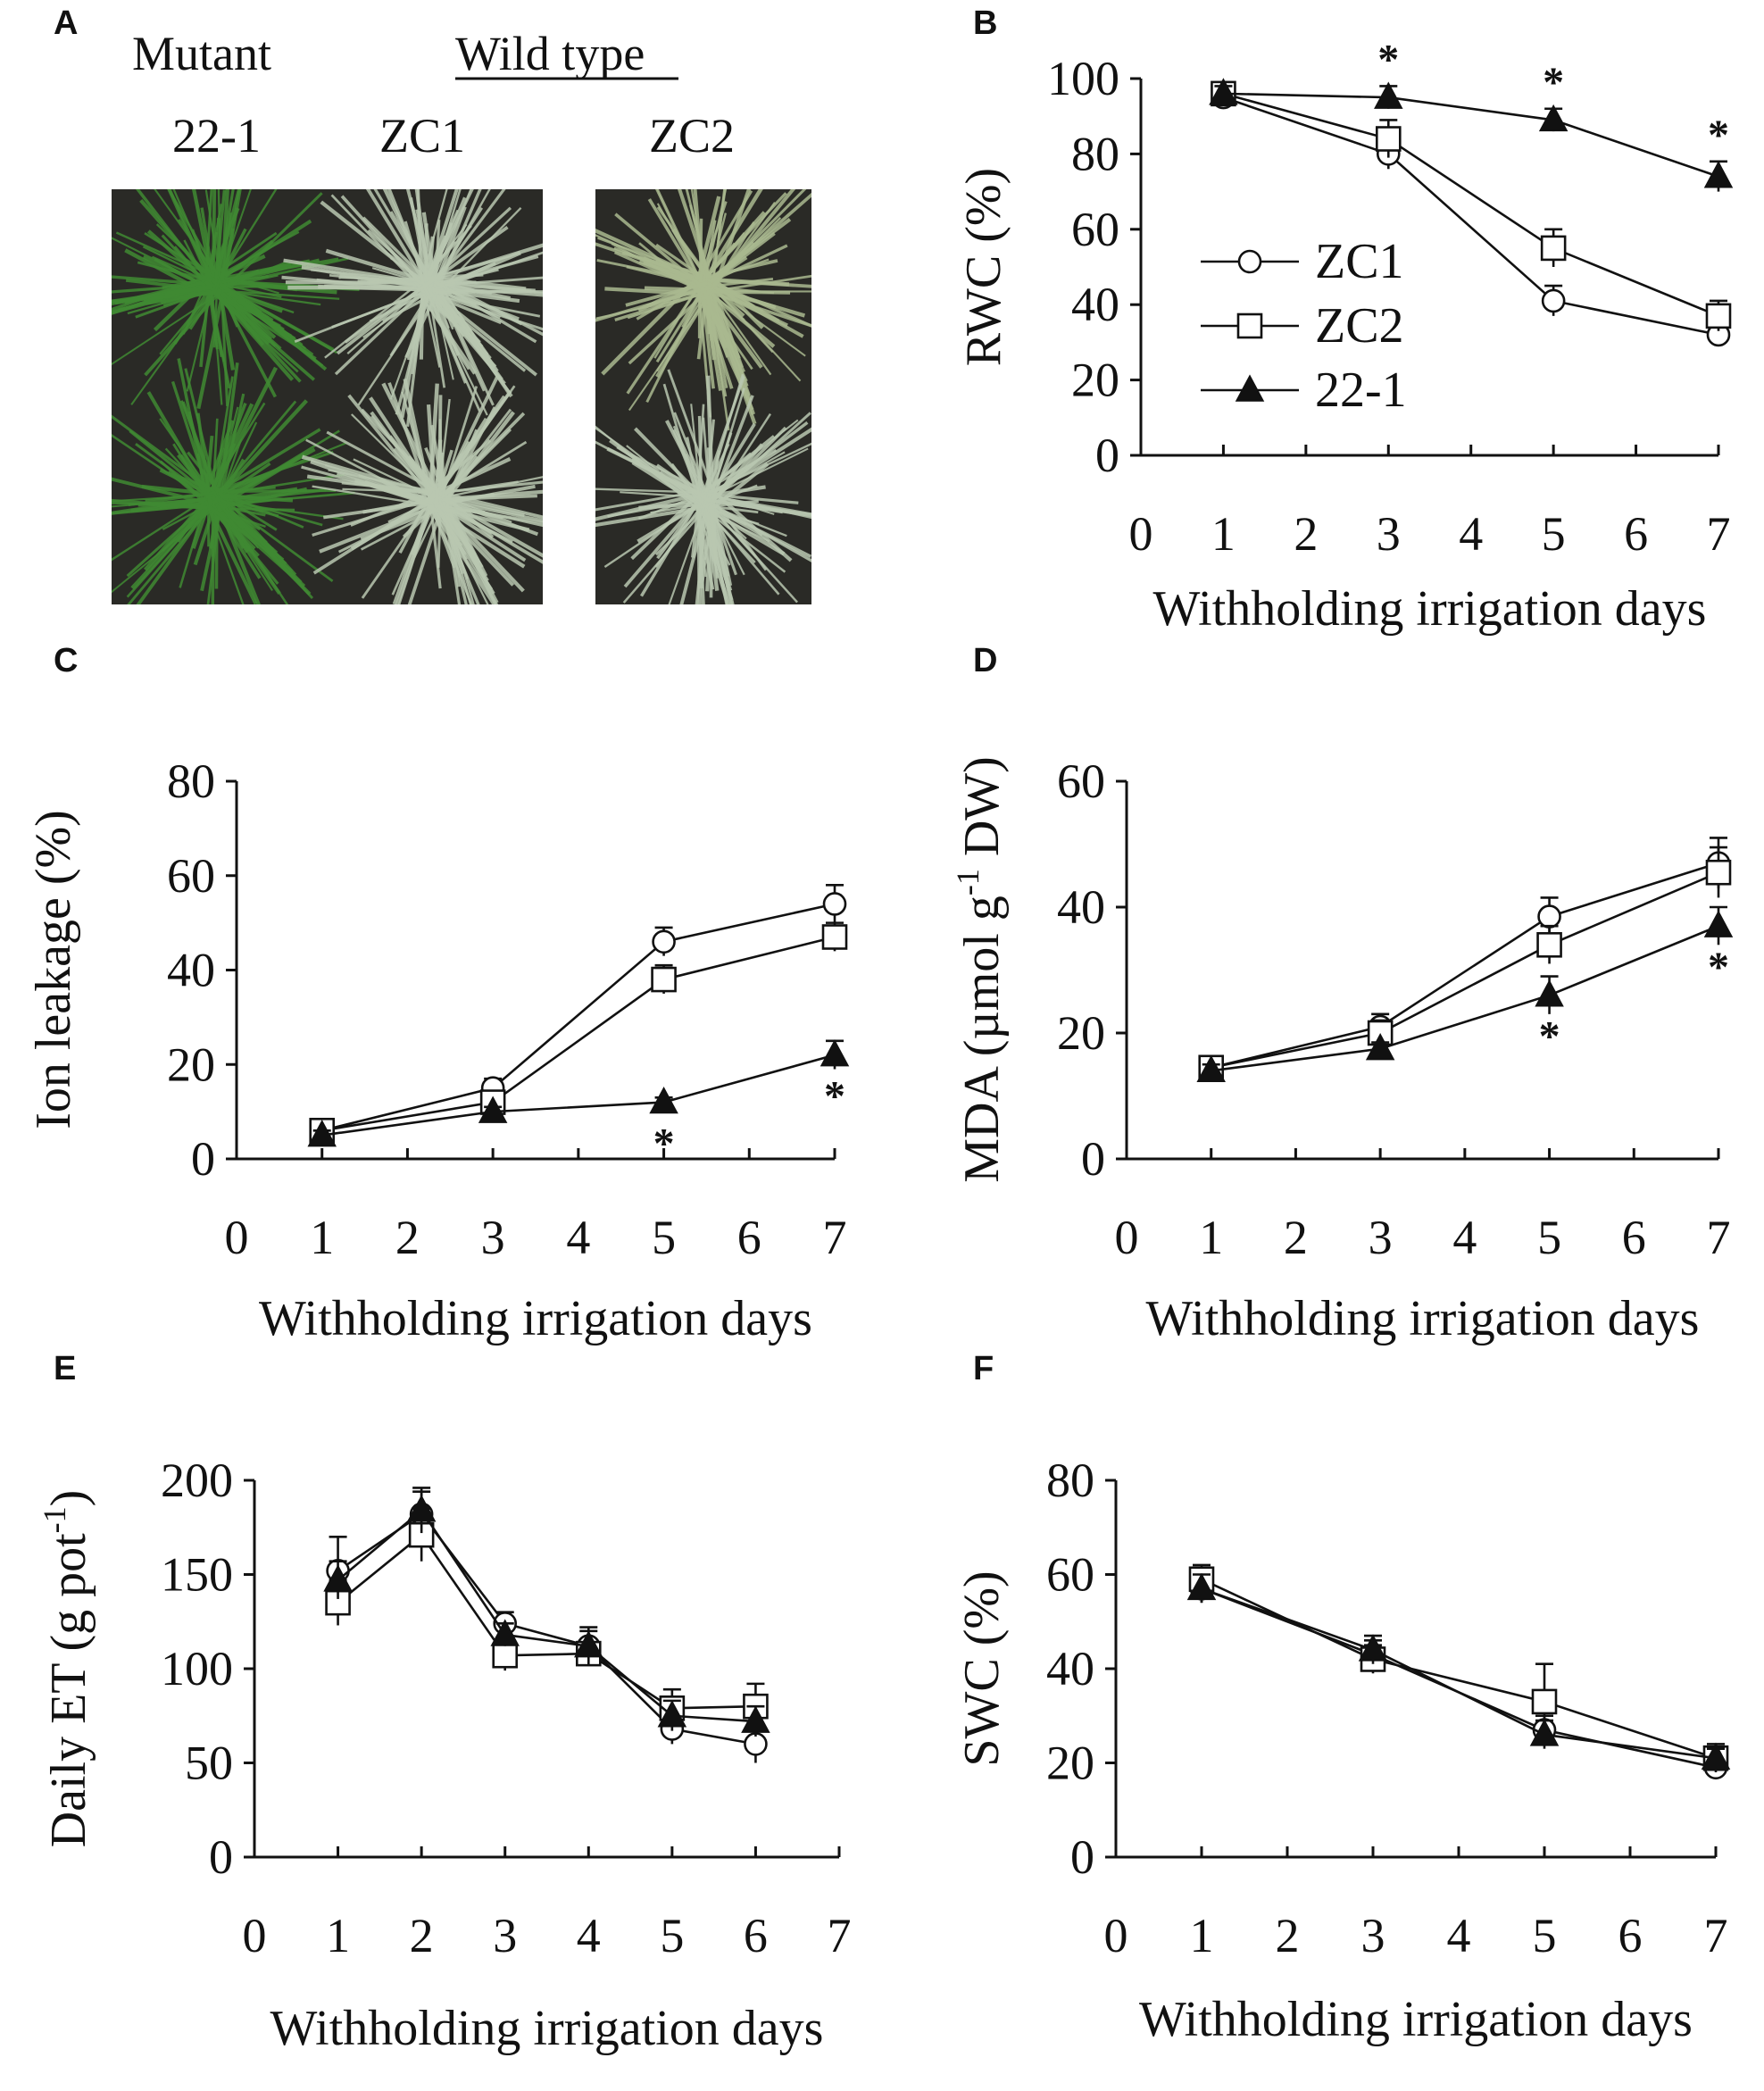  I want to click on x-tick-label: 3, so click(1373, 1936).